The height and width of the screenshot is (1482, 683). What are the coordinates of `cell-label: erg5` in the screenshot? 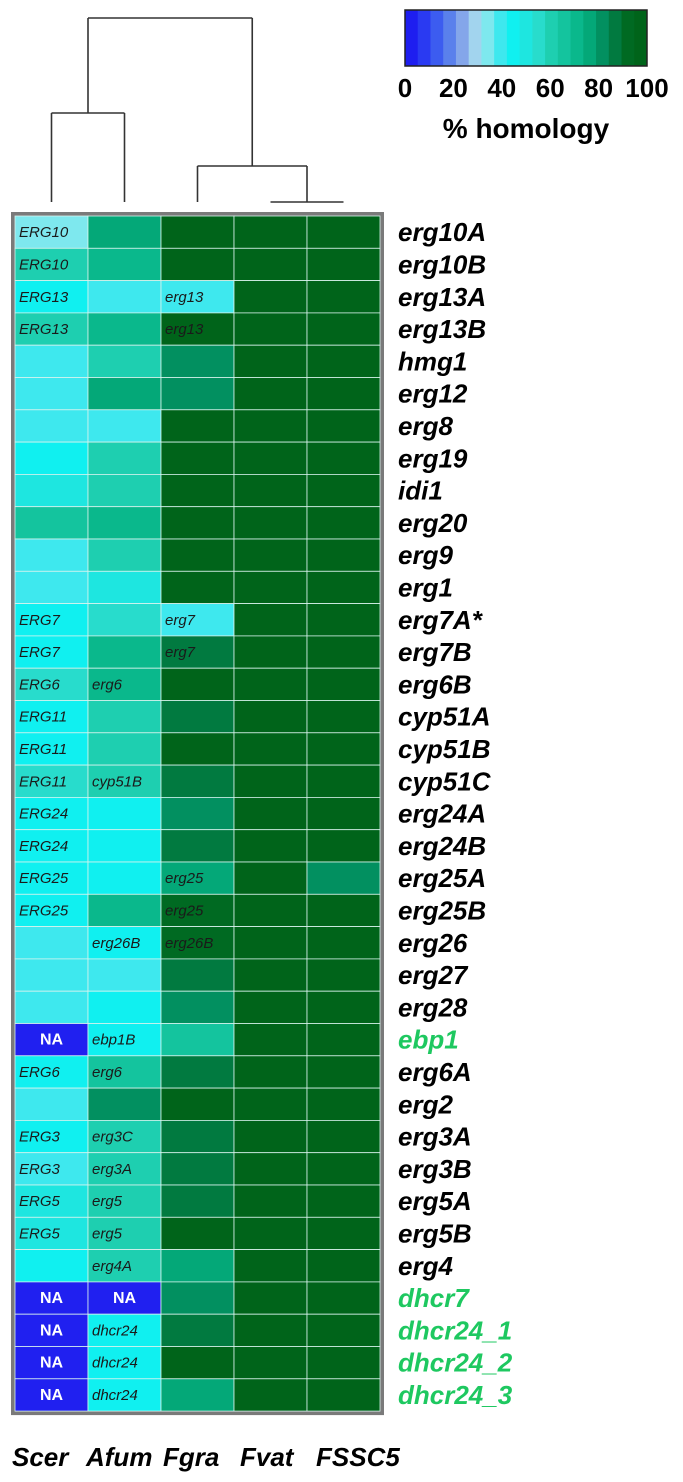 It's located at (107, 1233).